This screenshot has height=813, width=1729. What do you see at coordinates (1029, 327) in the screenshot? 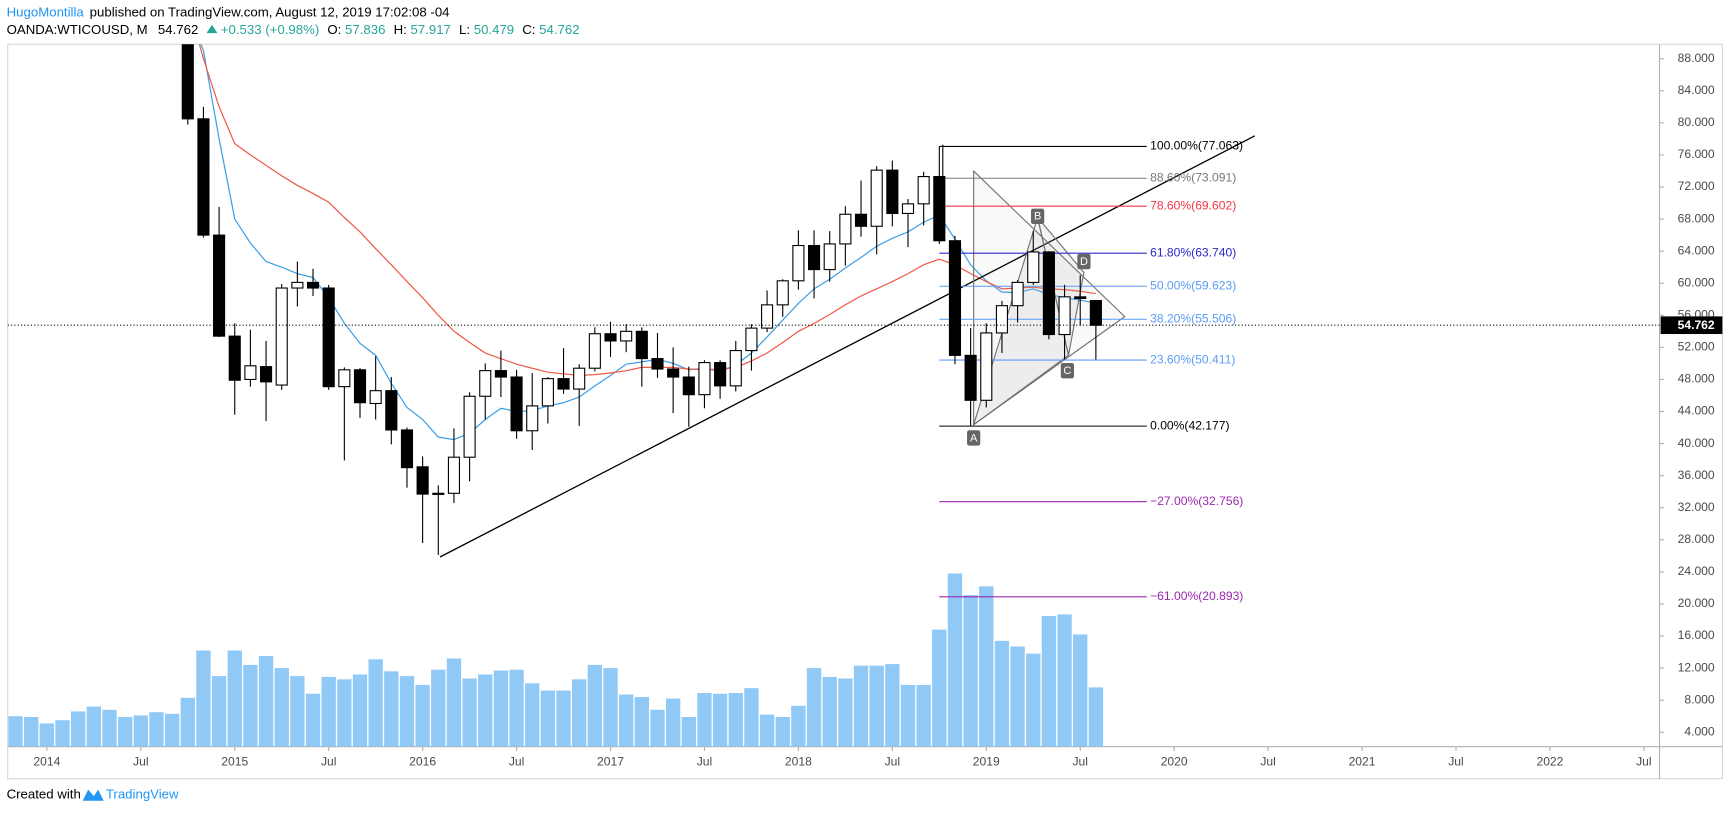
I see `pattern-labels: A B C D` at bounding box center [1029, 327].